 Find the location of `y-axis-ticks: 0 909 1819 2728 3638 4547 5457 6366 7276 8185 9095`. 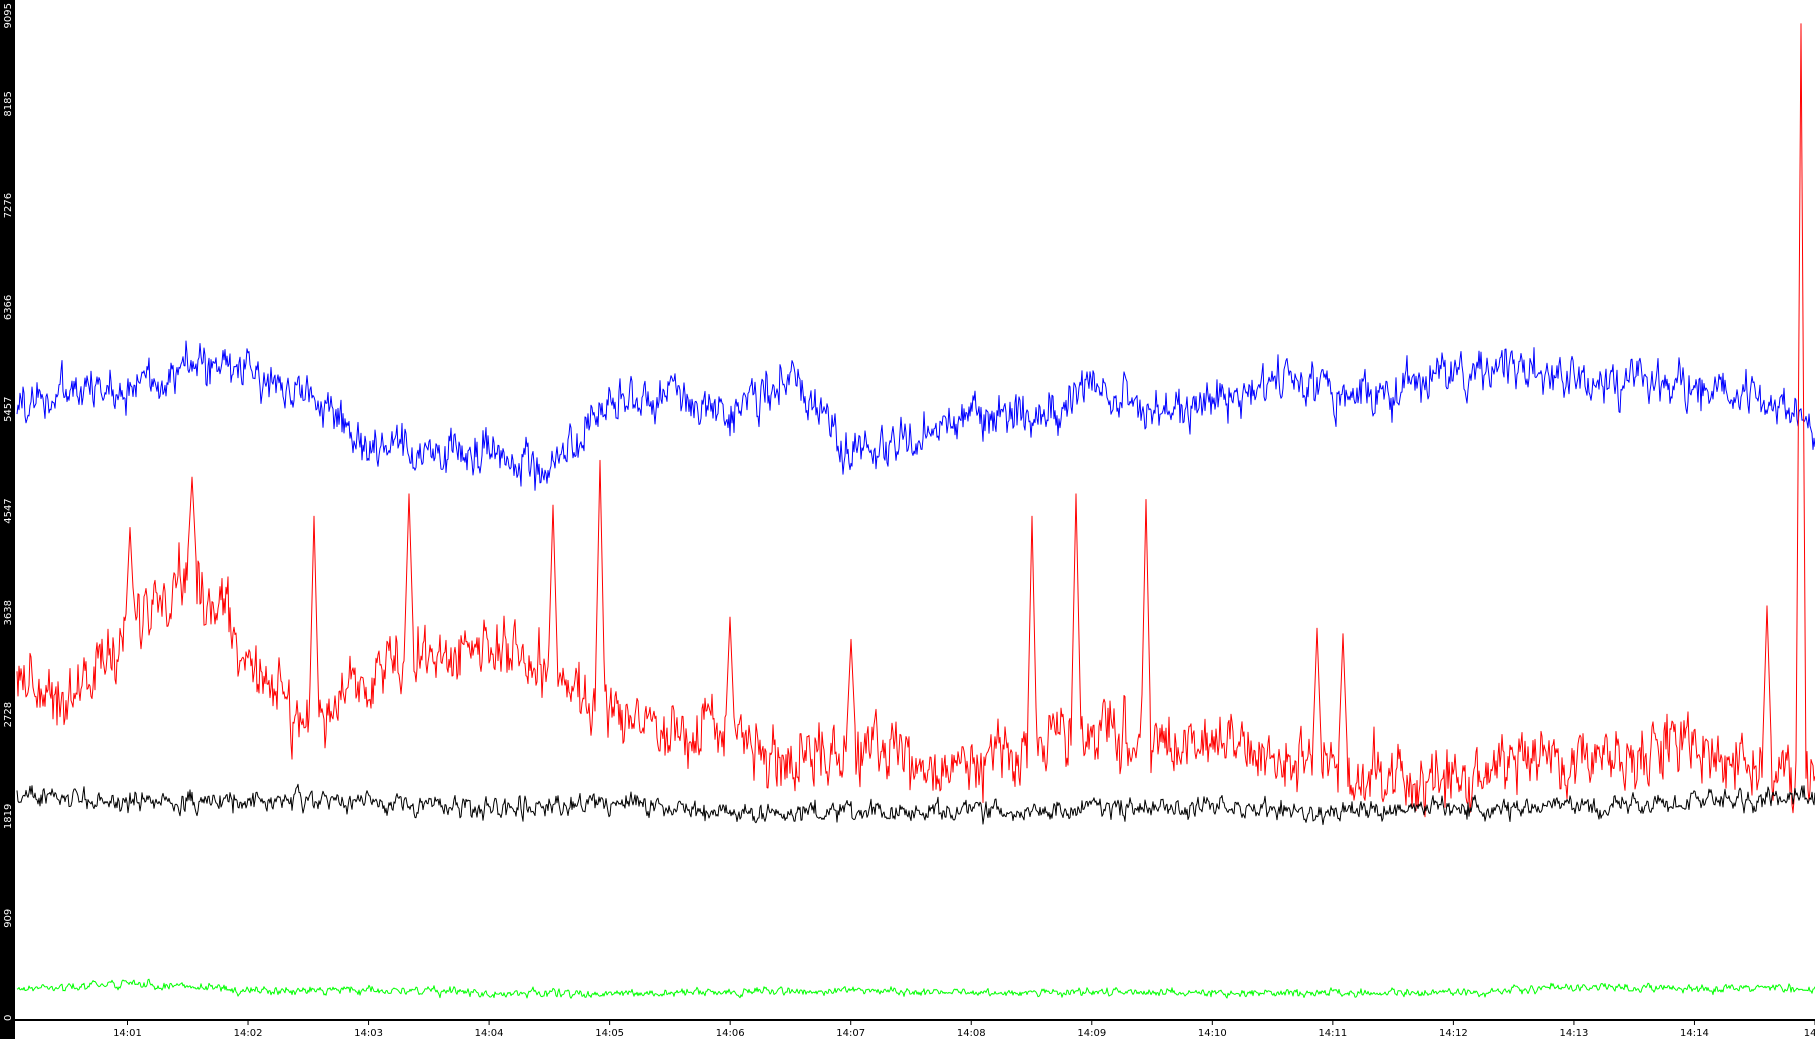

y-axis-ticks: 0 909 1819 2728 3638 4547 5457 6366 7276 8185 9095 is located at coordinates (8, 512).